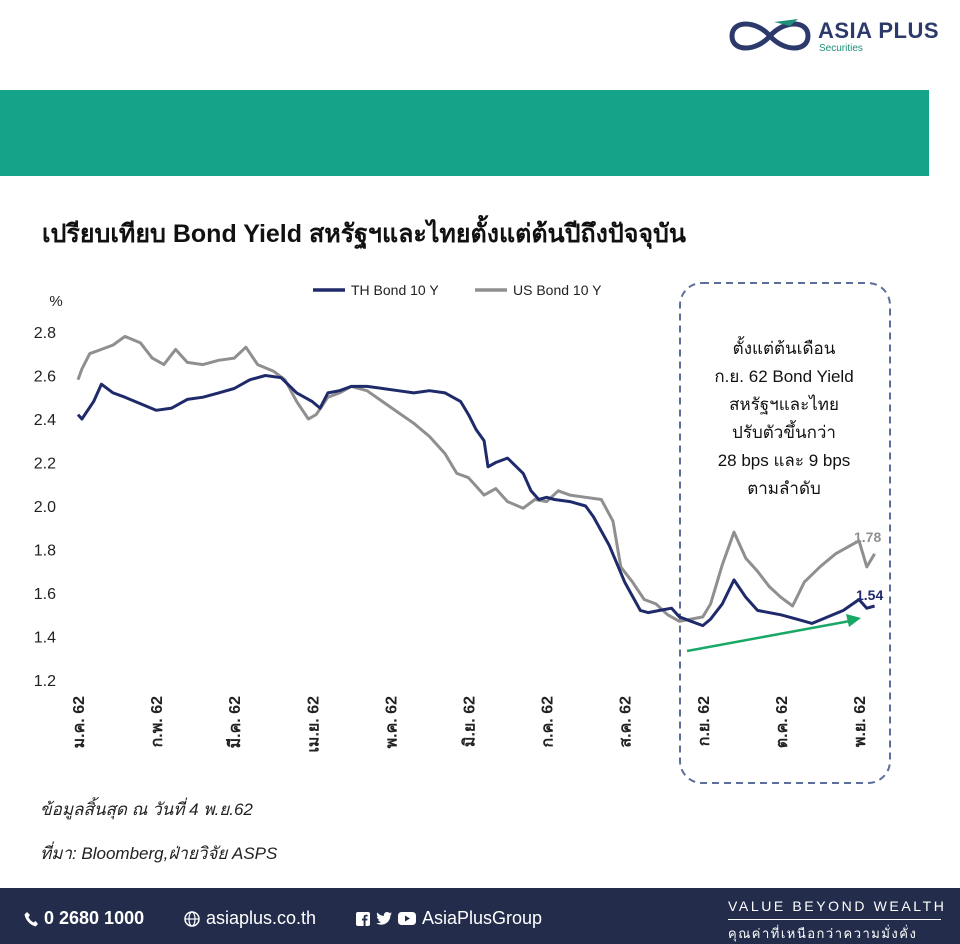 This screenshot has width=960, height=944. What do you see at coordinates (782, 722) in the screenshot?
I see `x-tick-label: ต.ค. 62` at bounding box center [782, 722].